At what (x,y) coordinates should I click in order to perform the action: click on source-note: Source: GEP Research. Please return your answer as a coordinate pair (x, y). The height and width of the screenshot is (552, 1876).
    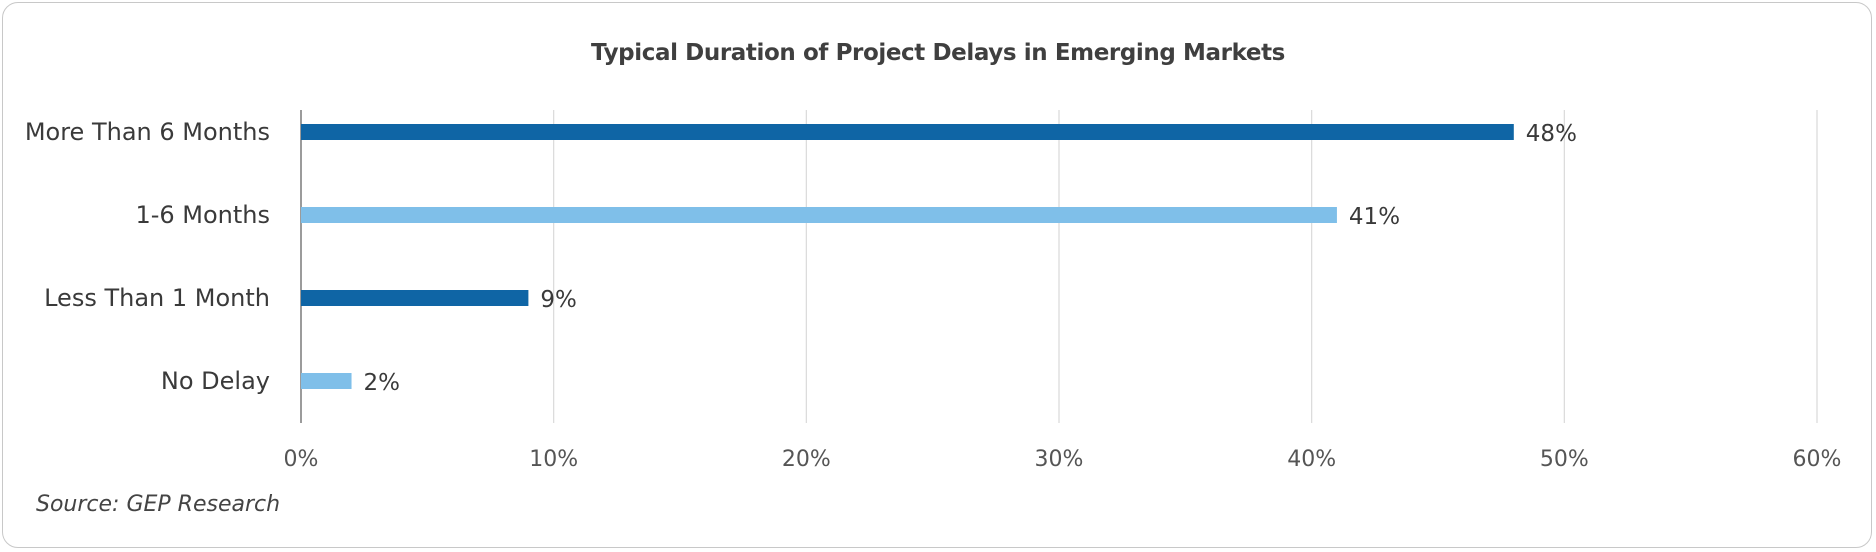
    Looking at the image, I should click on (158, 504).